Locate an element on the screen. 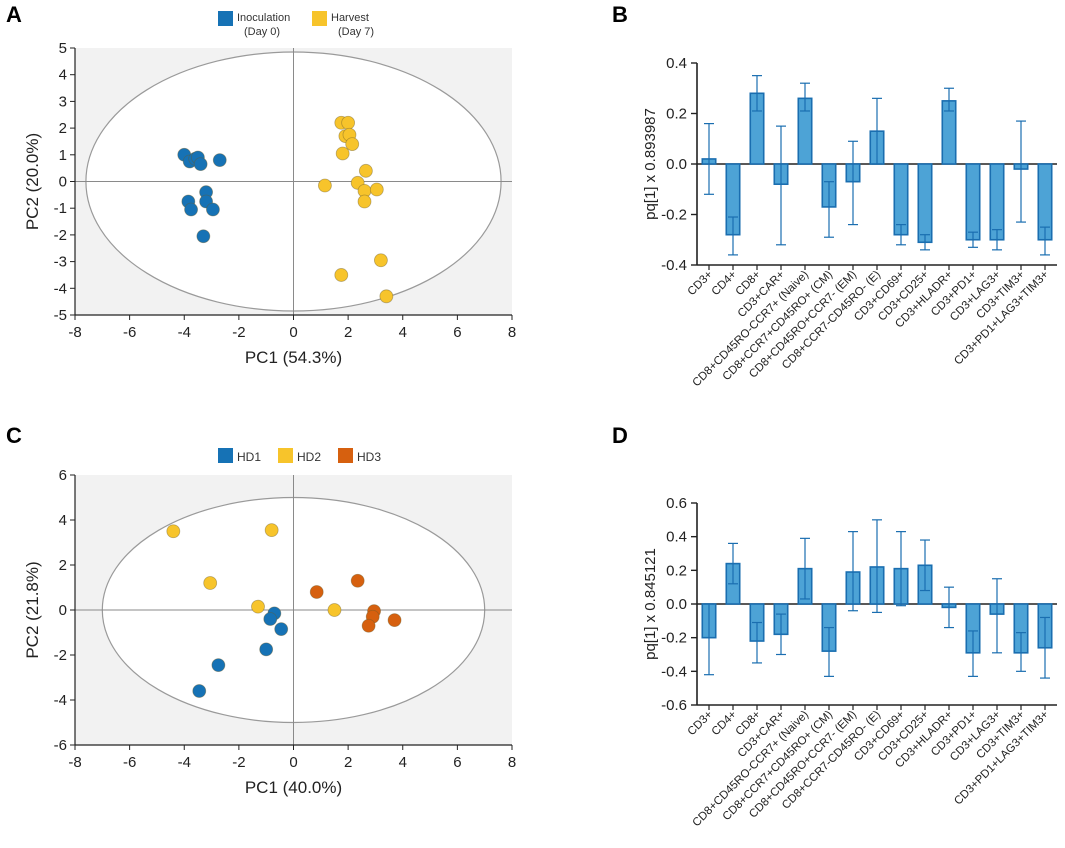  y-axis-label: PC2 (20.0%) is located at coordinates (32, 181).